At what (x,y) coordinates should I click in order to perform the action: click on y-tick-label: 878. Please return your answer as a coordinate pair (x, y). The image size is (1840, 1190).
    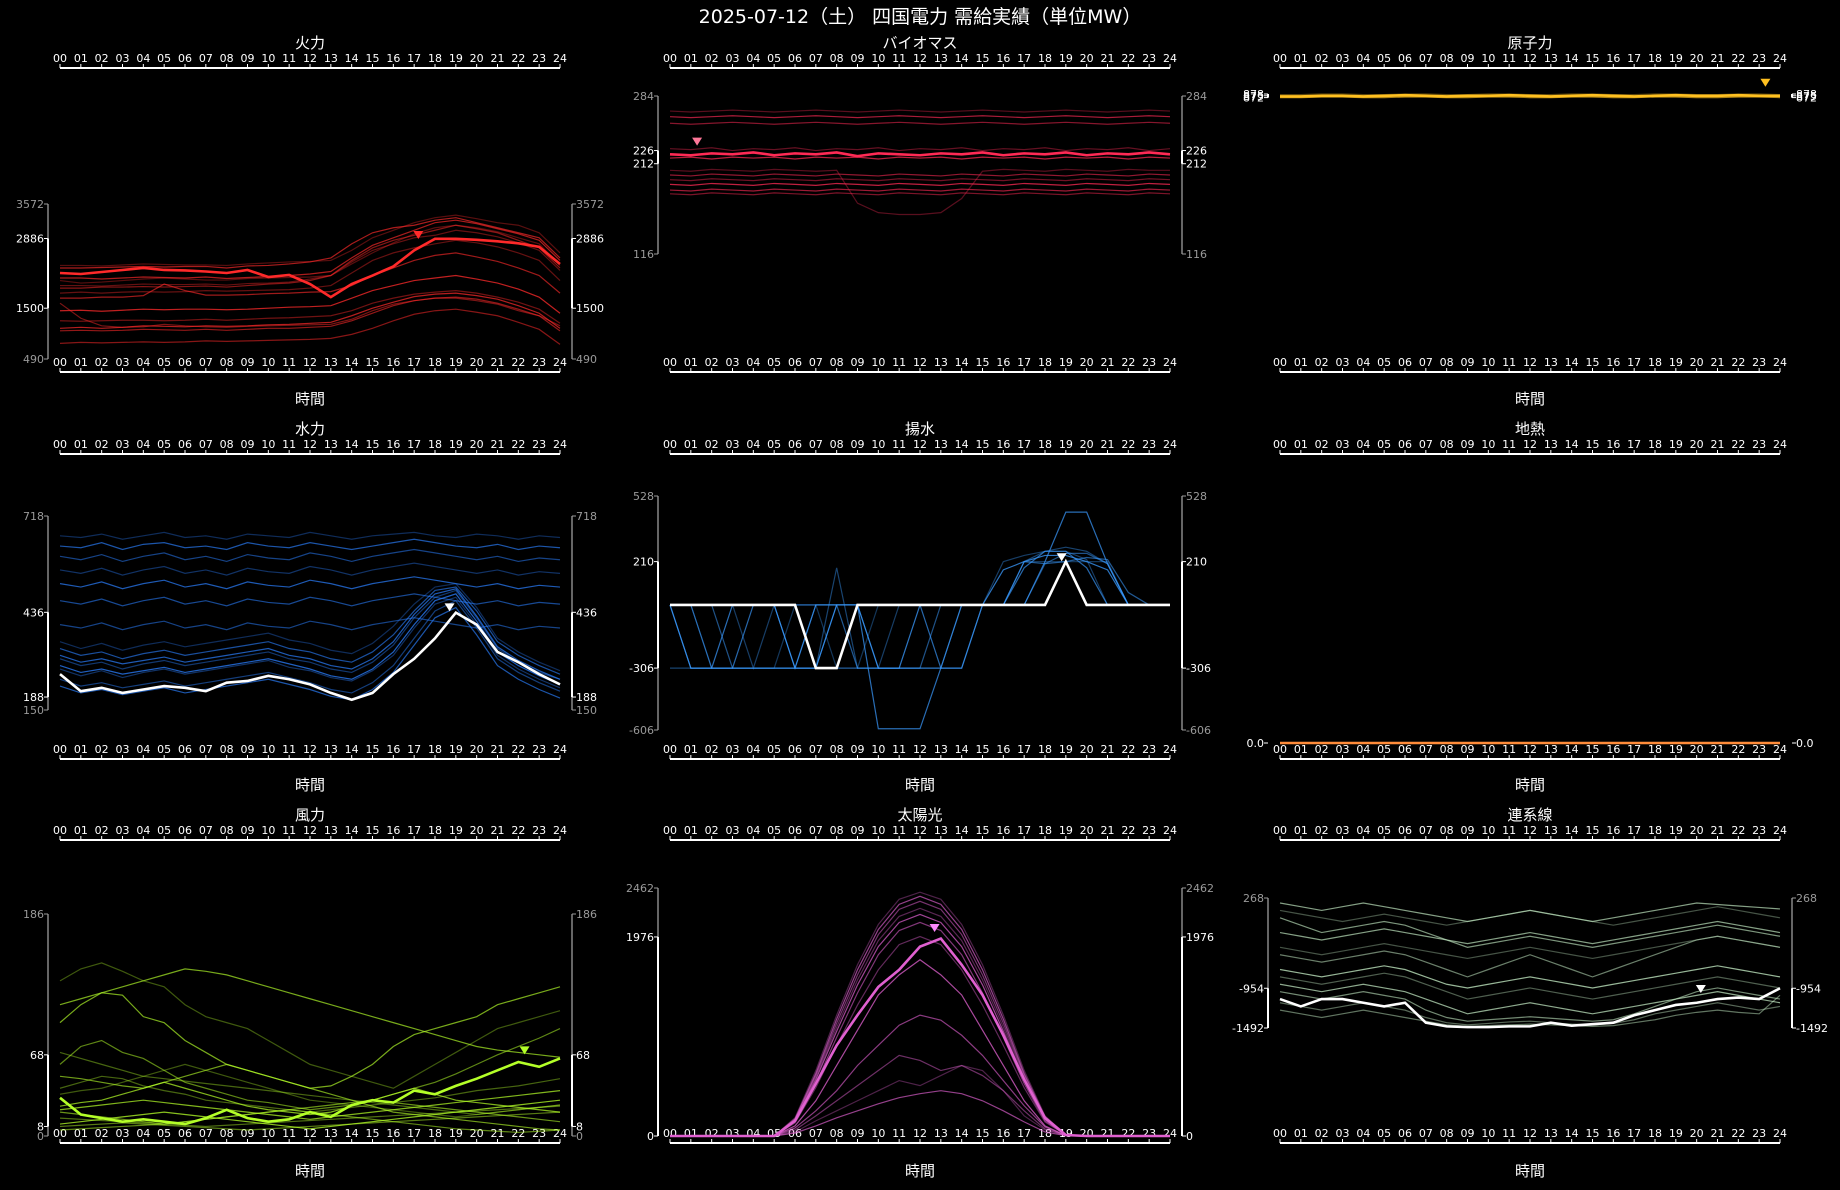
    Looking at the image, I should click on (1253, 94).